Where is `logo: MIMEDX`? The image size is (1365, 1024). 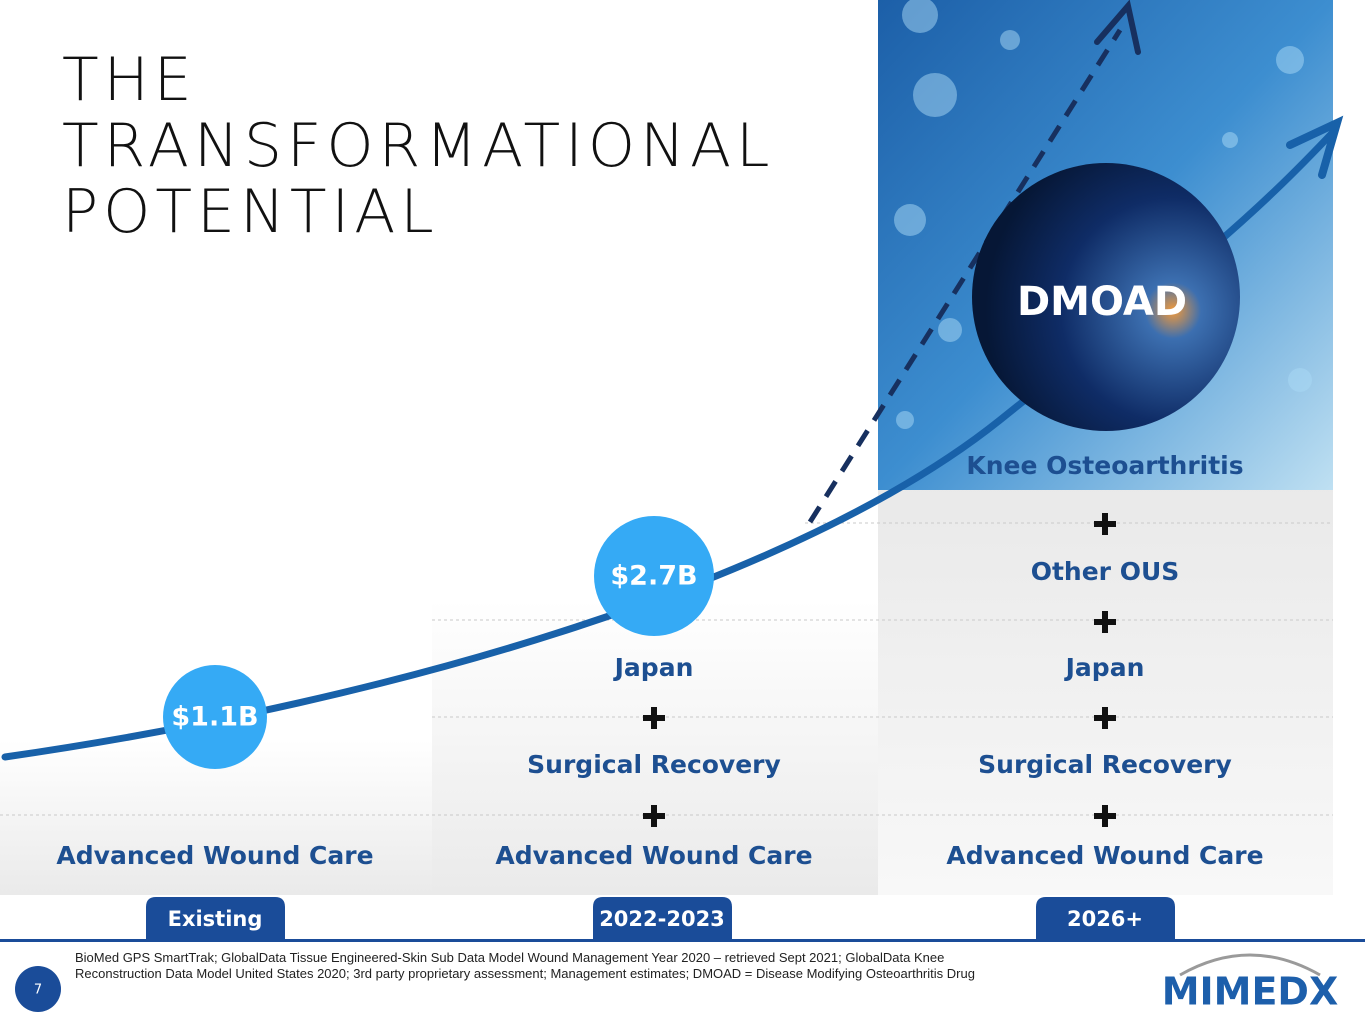
logo: MIMEDX is located at coordinates (1250, 992).